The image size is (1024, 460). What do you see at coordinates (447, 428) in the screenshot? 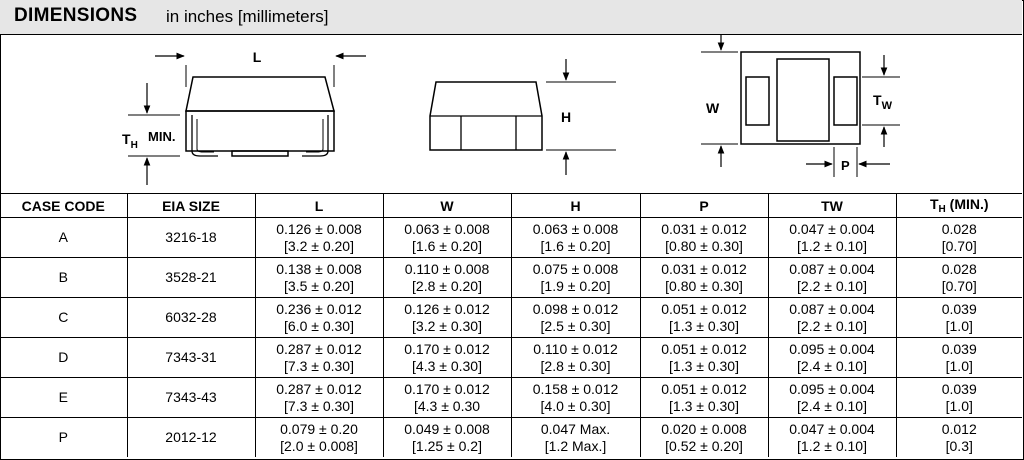
I see `inch-value: 0.049 ± 0.008` at bounding box center [447, 428].